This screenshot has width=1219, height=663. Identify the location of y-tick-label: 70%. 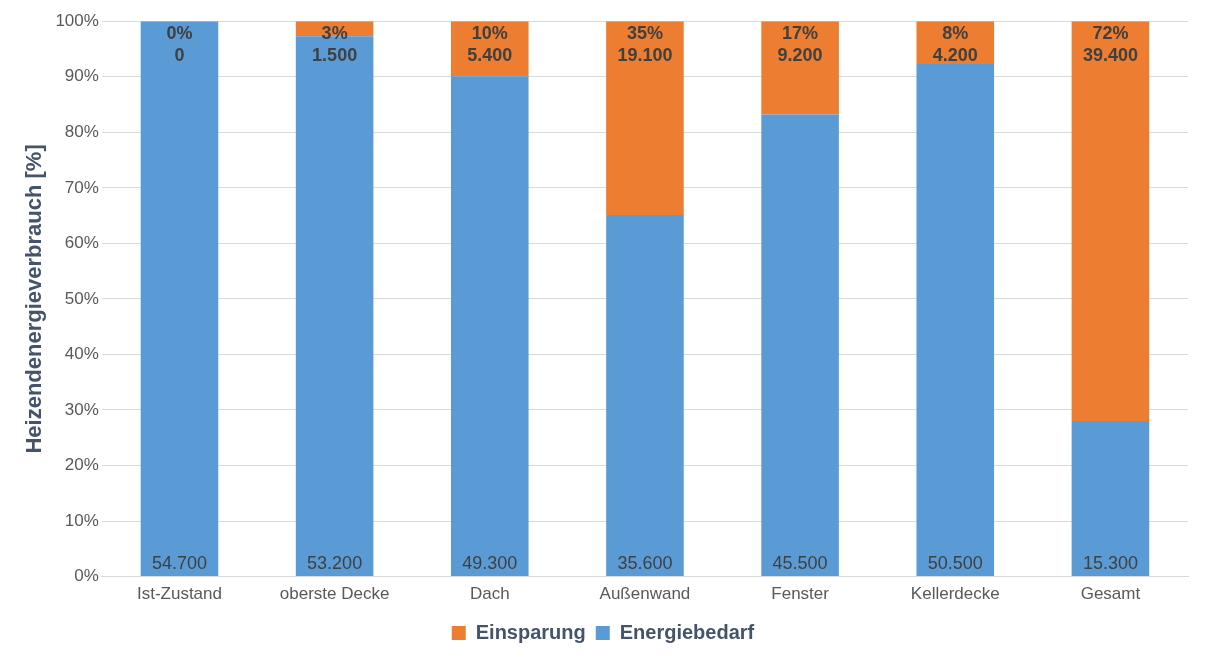
(81, 187).